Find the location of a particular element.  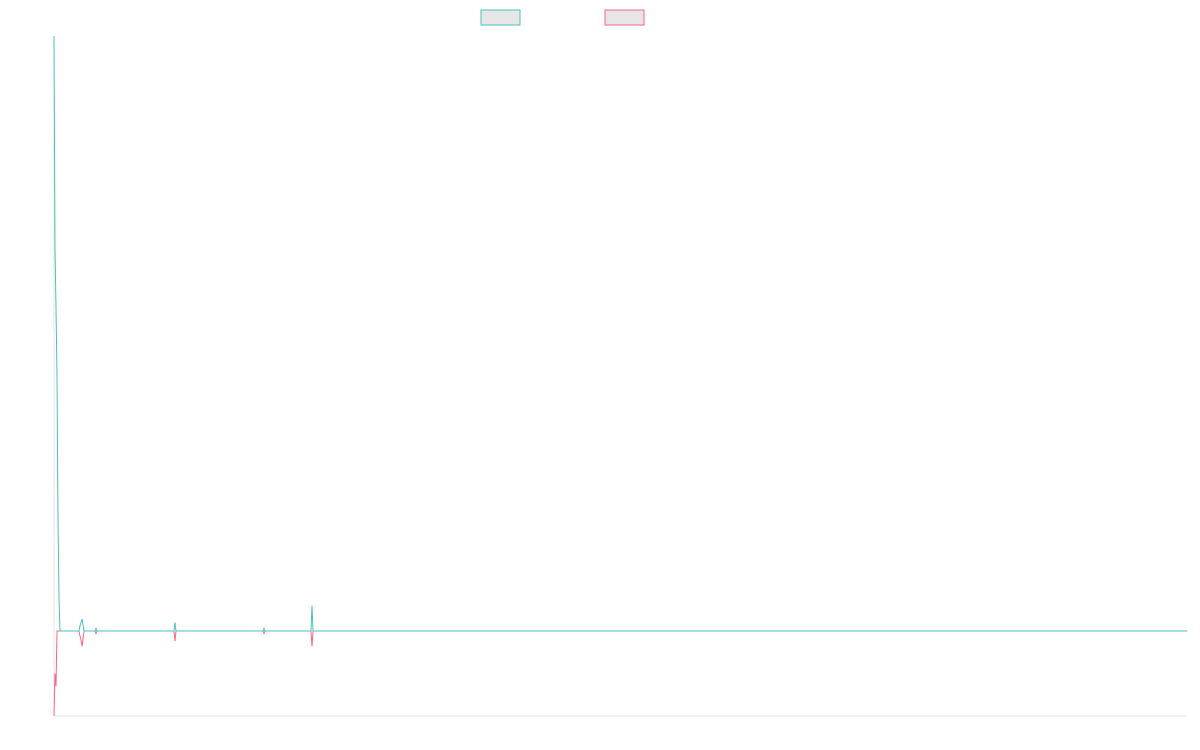

legend-swatch-series-b is located at coordinates (624, 17).